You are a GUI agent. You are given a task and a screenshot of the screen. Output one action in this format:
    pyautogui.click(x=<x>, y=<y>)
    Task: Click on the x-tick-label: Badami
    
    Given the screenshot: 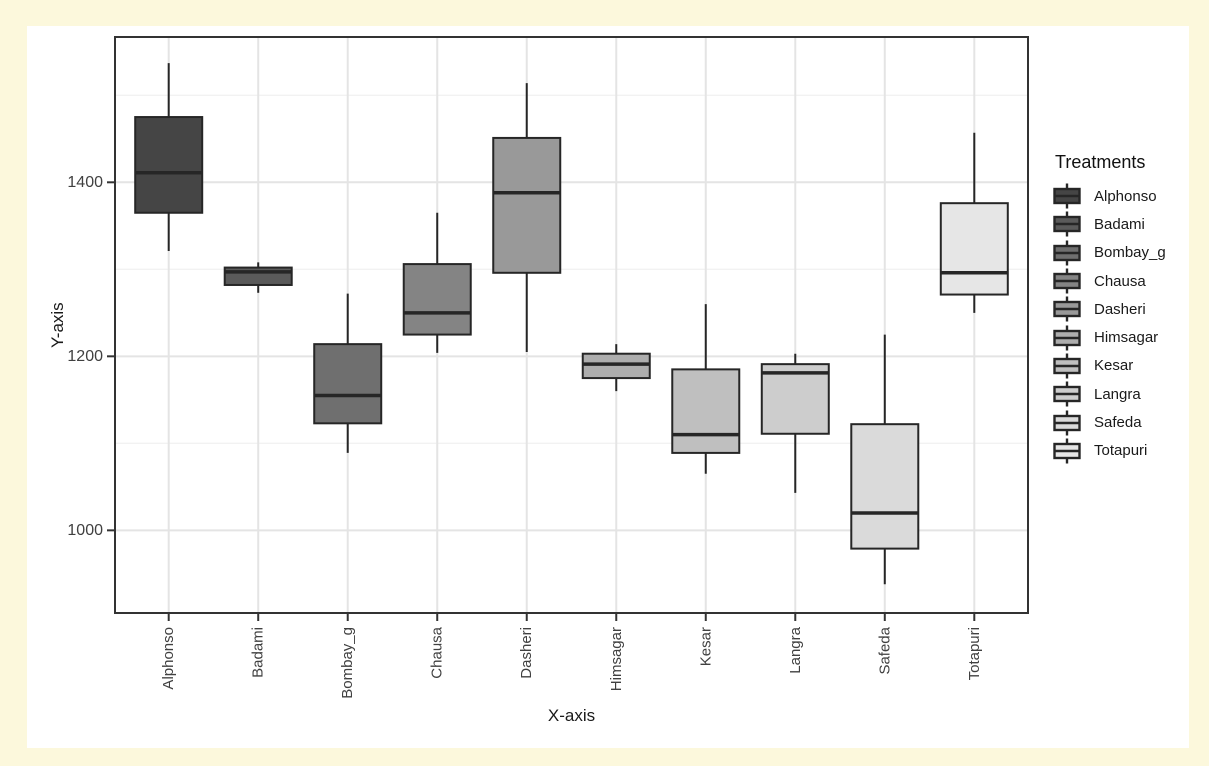 What is the action you would take?
    pyautogui.click(x=258, y=652)
    